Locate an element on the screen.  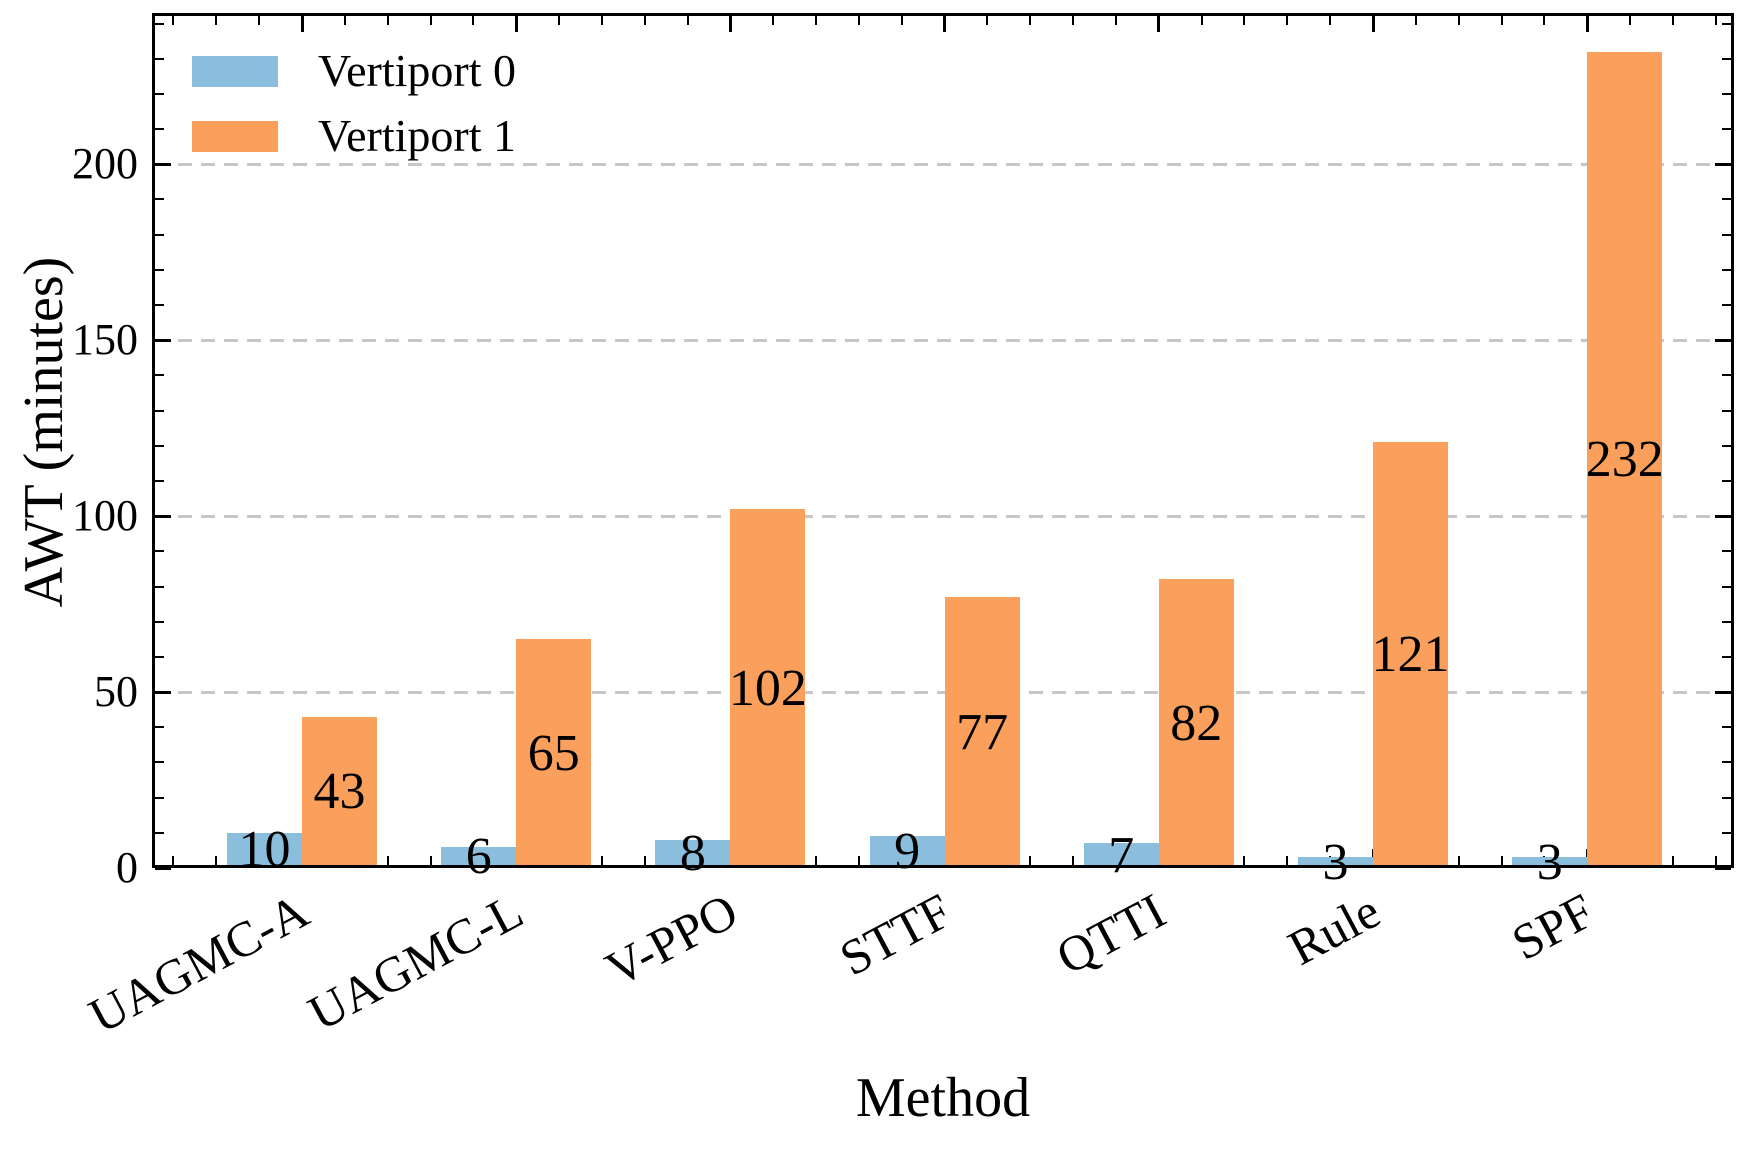
bar-vertiport-0-UAGMC-A is located at coordinates (264, 849).